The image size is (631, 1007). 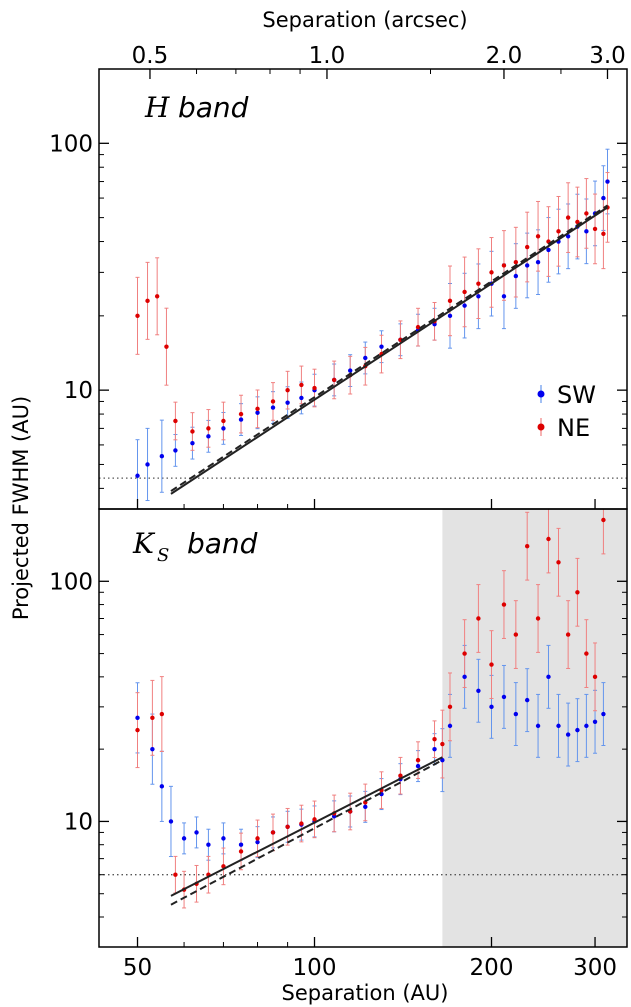 What do you see at coordinates (157, 107) in the screenshot?
I see `band-symbol-h: H` at bounding box center [157, 107].